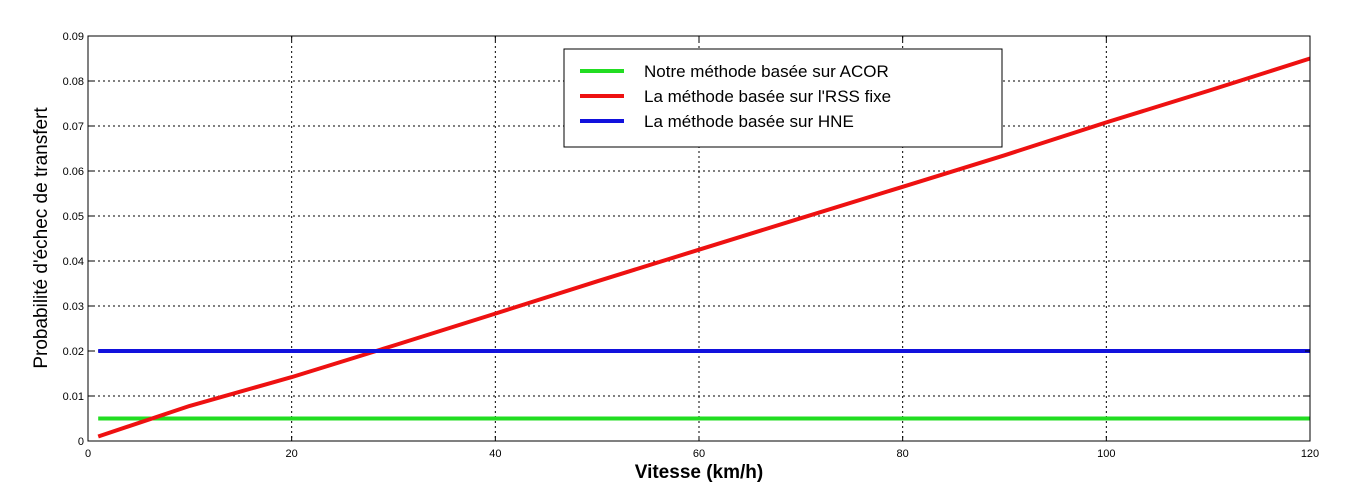  What do you see at coordinates (903, 454) in the screenshot?
I see `x-tick-label: 80` at bounding box center [903, 454].